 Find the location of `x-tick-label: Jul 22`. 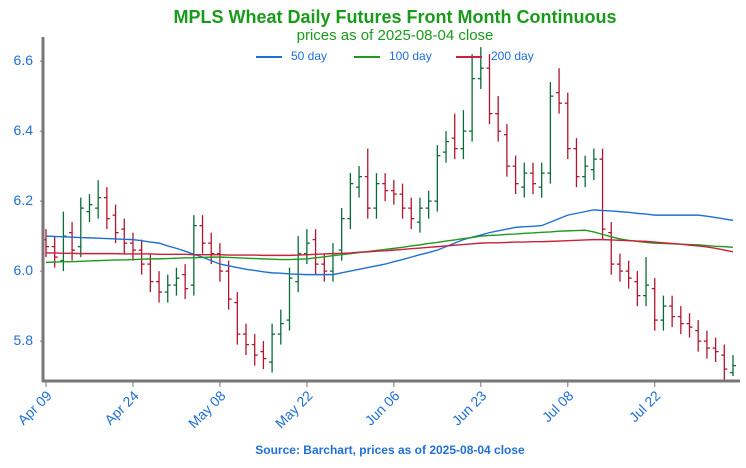

x-tick-label: Jul 22 is located at coordinates (645, 406).